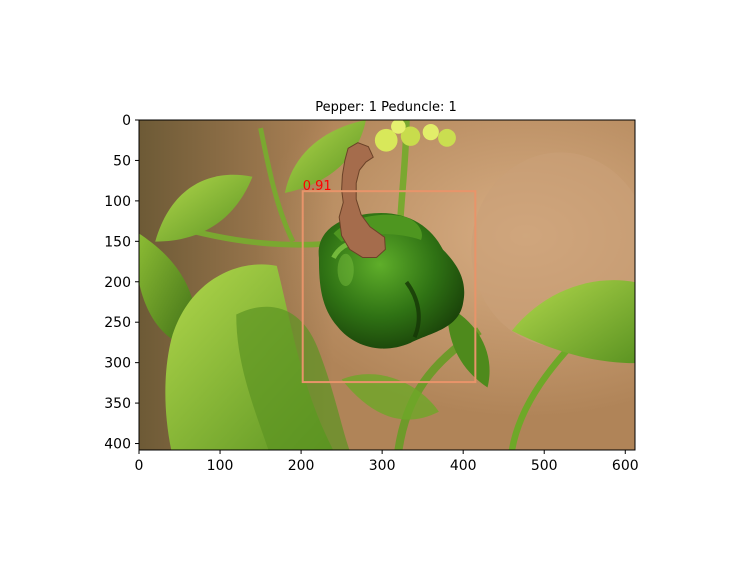  I want to click on peduncle-mask, so click(362, 200).